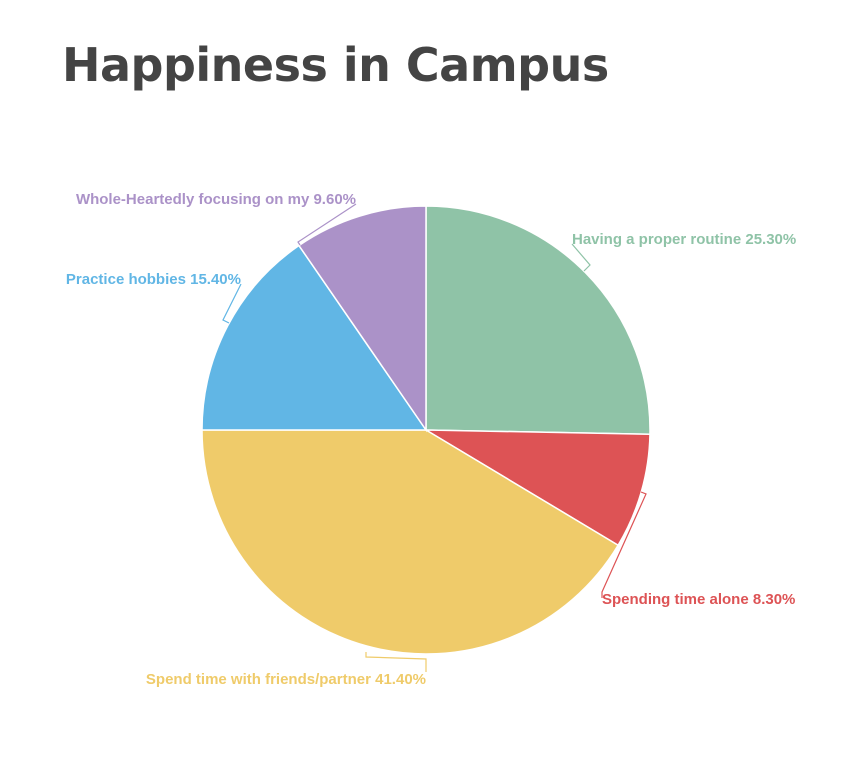 Image resolution: width=860 pixels, height=766 pixels. I want to click on pie-slice-having-a-proper-routine, so click(538, 320).